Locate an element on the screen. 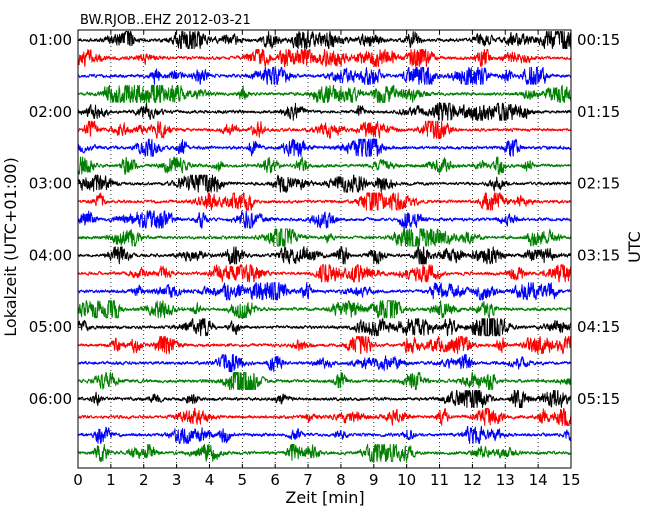 This screenshot has width=650, height=520. y-tick-label-left: 03:00 is located at coordinates (50, 184).